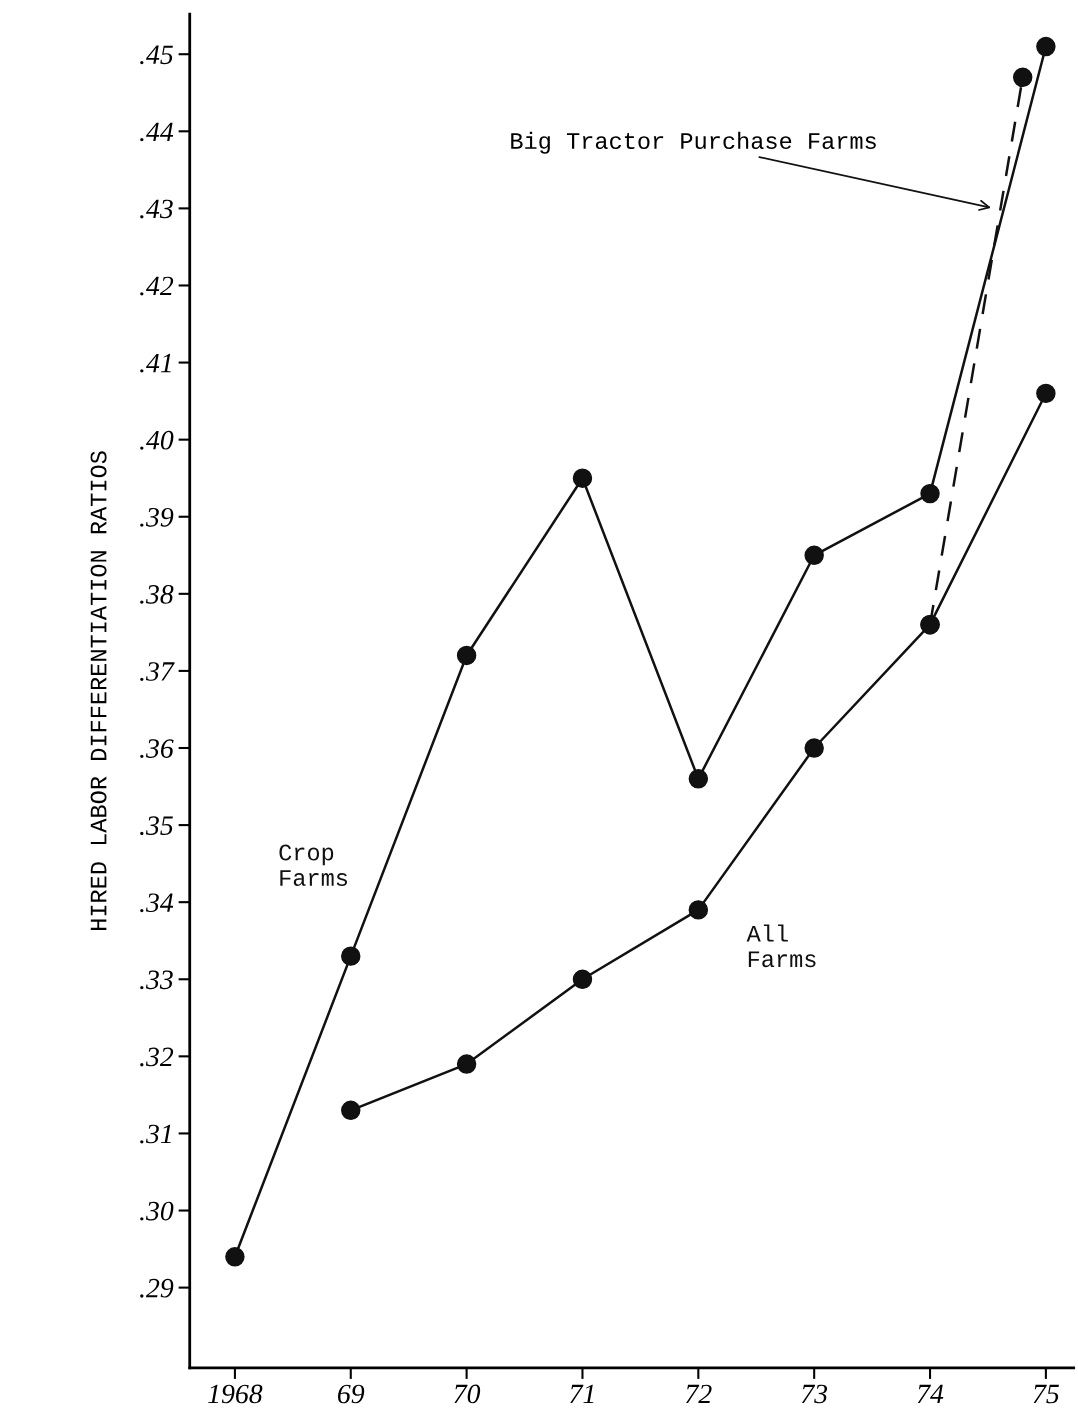 This screenshot has height=1413, width=1078. Describe the element at coordinates (157, 1211) in the screenshot. I see `y-tick-label: .30` at that location.